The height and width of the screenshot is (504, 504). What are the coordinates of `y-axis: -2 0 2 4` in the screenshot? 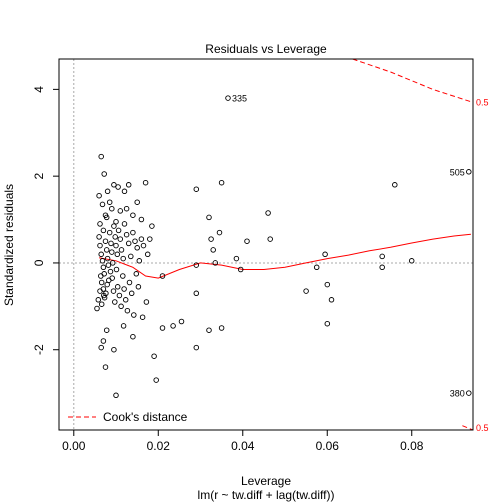 It's located at (45, 220).